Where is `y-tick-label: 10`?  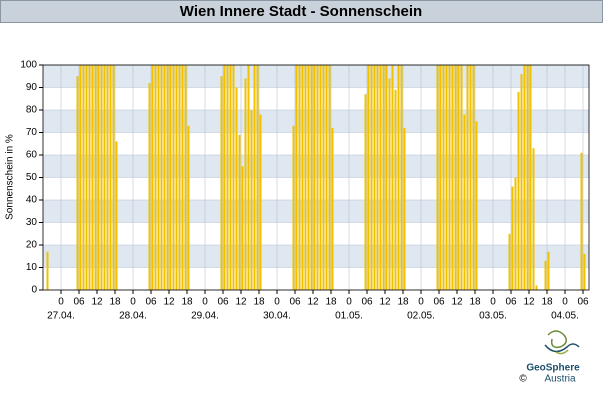 y-tick-label: 10 is located at coordinates (32, 267).